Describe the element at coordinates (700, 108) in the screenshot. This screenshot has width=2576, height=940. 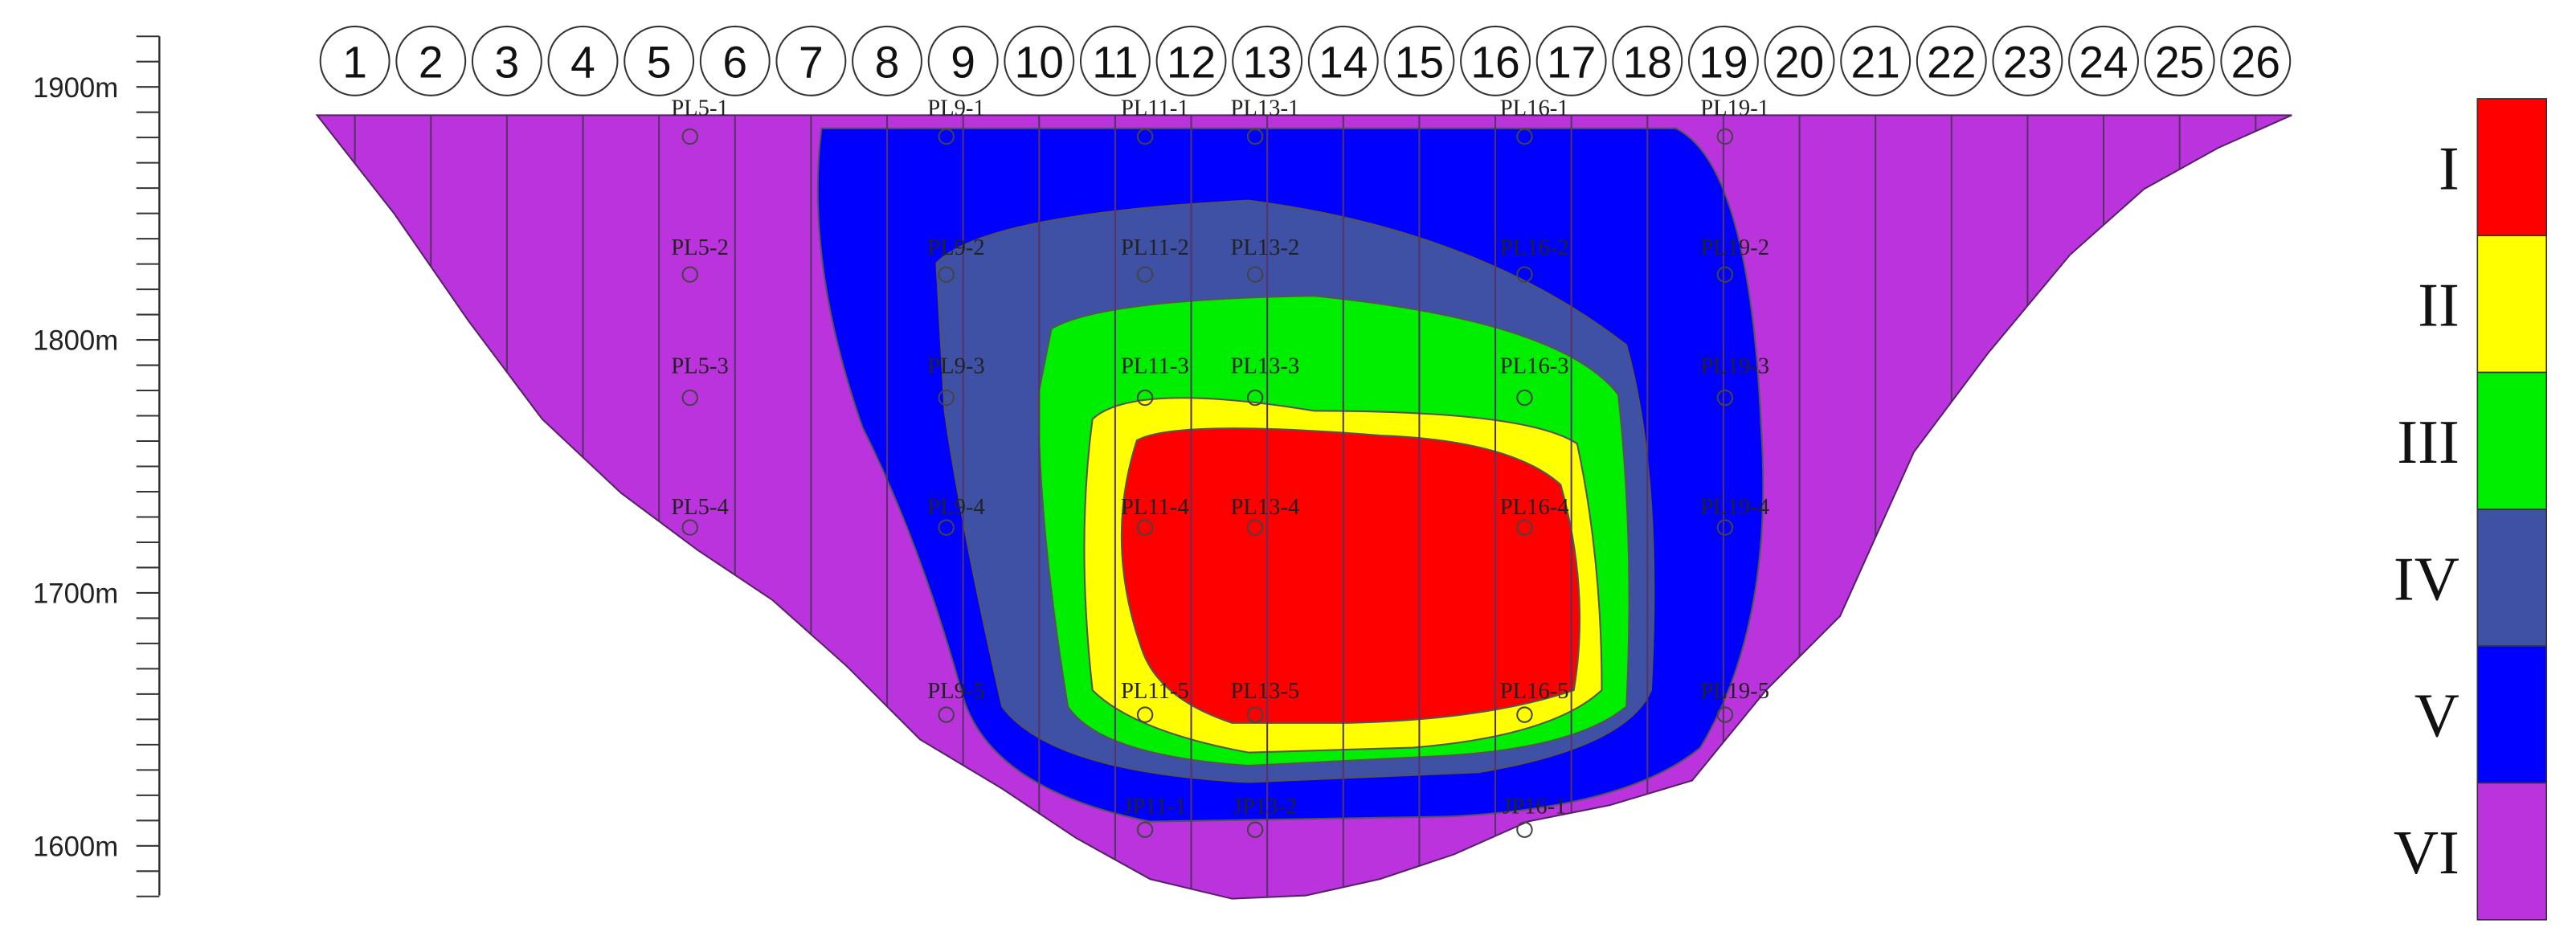
I see `borehole-label: PL5-1` at that location.